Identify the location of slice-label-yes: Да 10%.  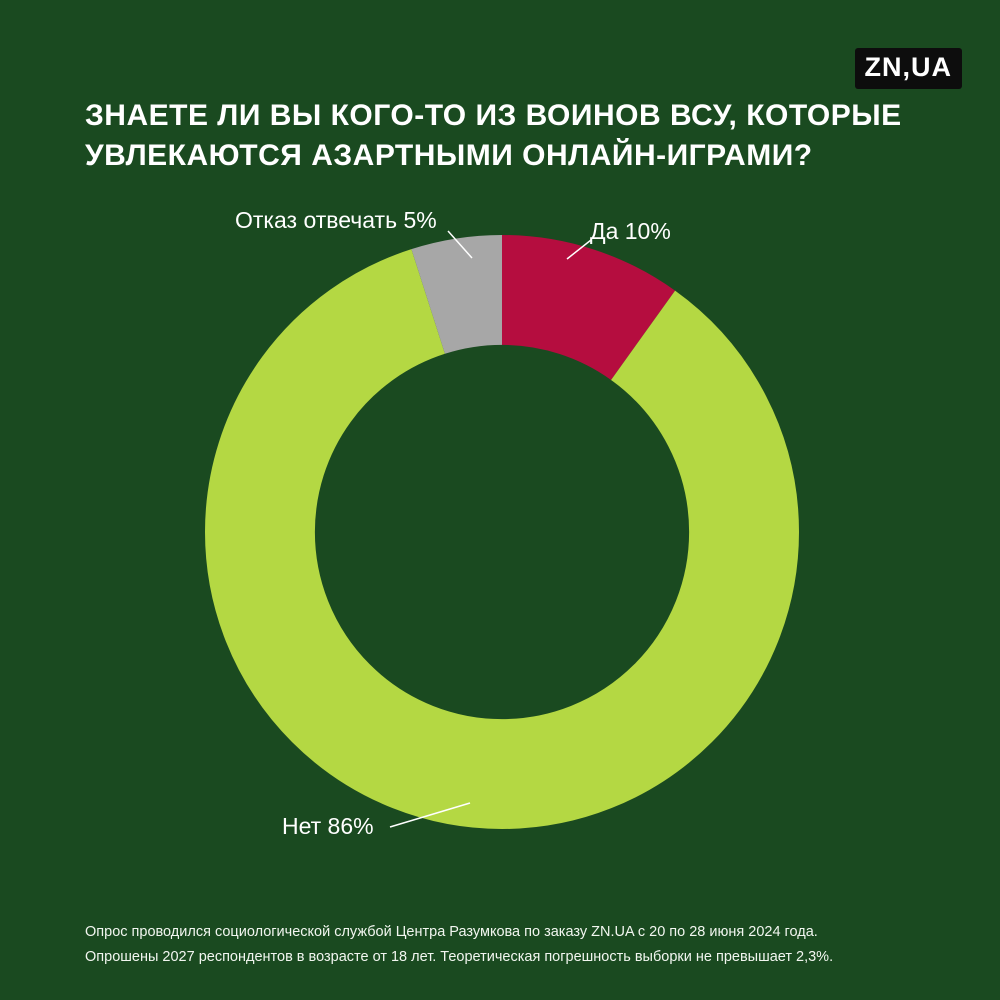
(630, 231).